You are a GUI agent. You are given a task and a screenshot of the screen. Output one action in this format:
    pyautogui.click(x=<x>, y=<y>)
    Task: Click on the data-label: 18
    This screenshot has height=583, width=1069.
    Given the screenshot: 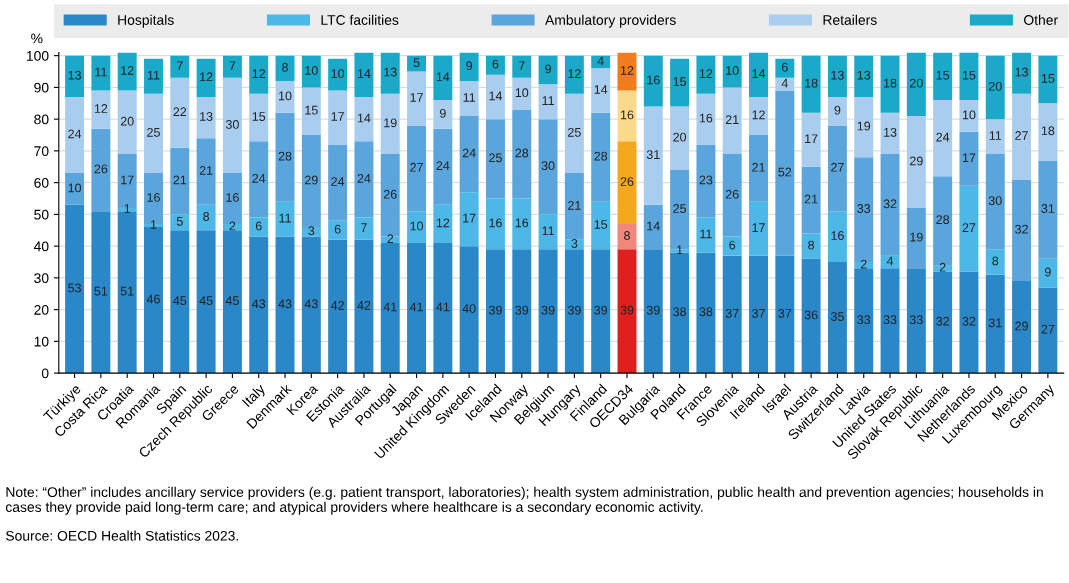 What is the action you would take?
    pyautogui.click(x=811, y=83)
    